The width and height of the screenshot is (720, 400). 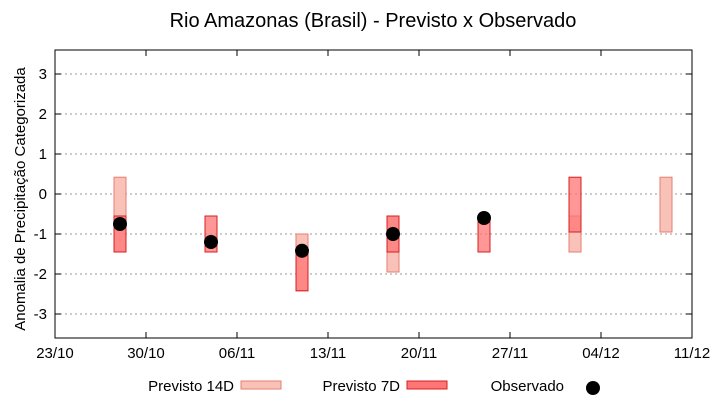 I want to click on legend-label-previsto-7d: Previsto 7D, so click(x=361, y=386).